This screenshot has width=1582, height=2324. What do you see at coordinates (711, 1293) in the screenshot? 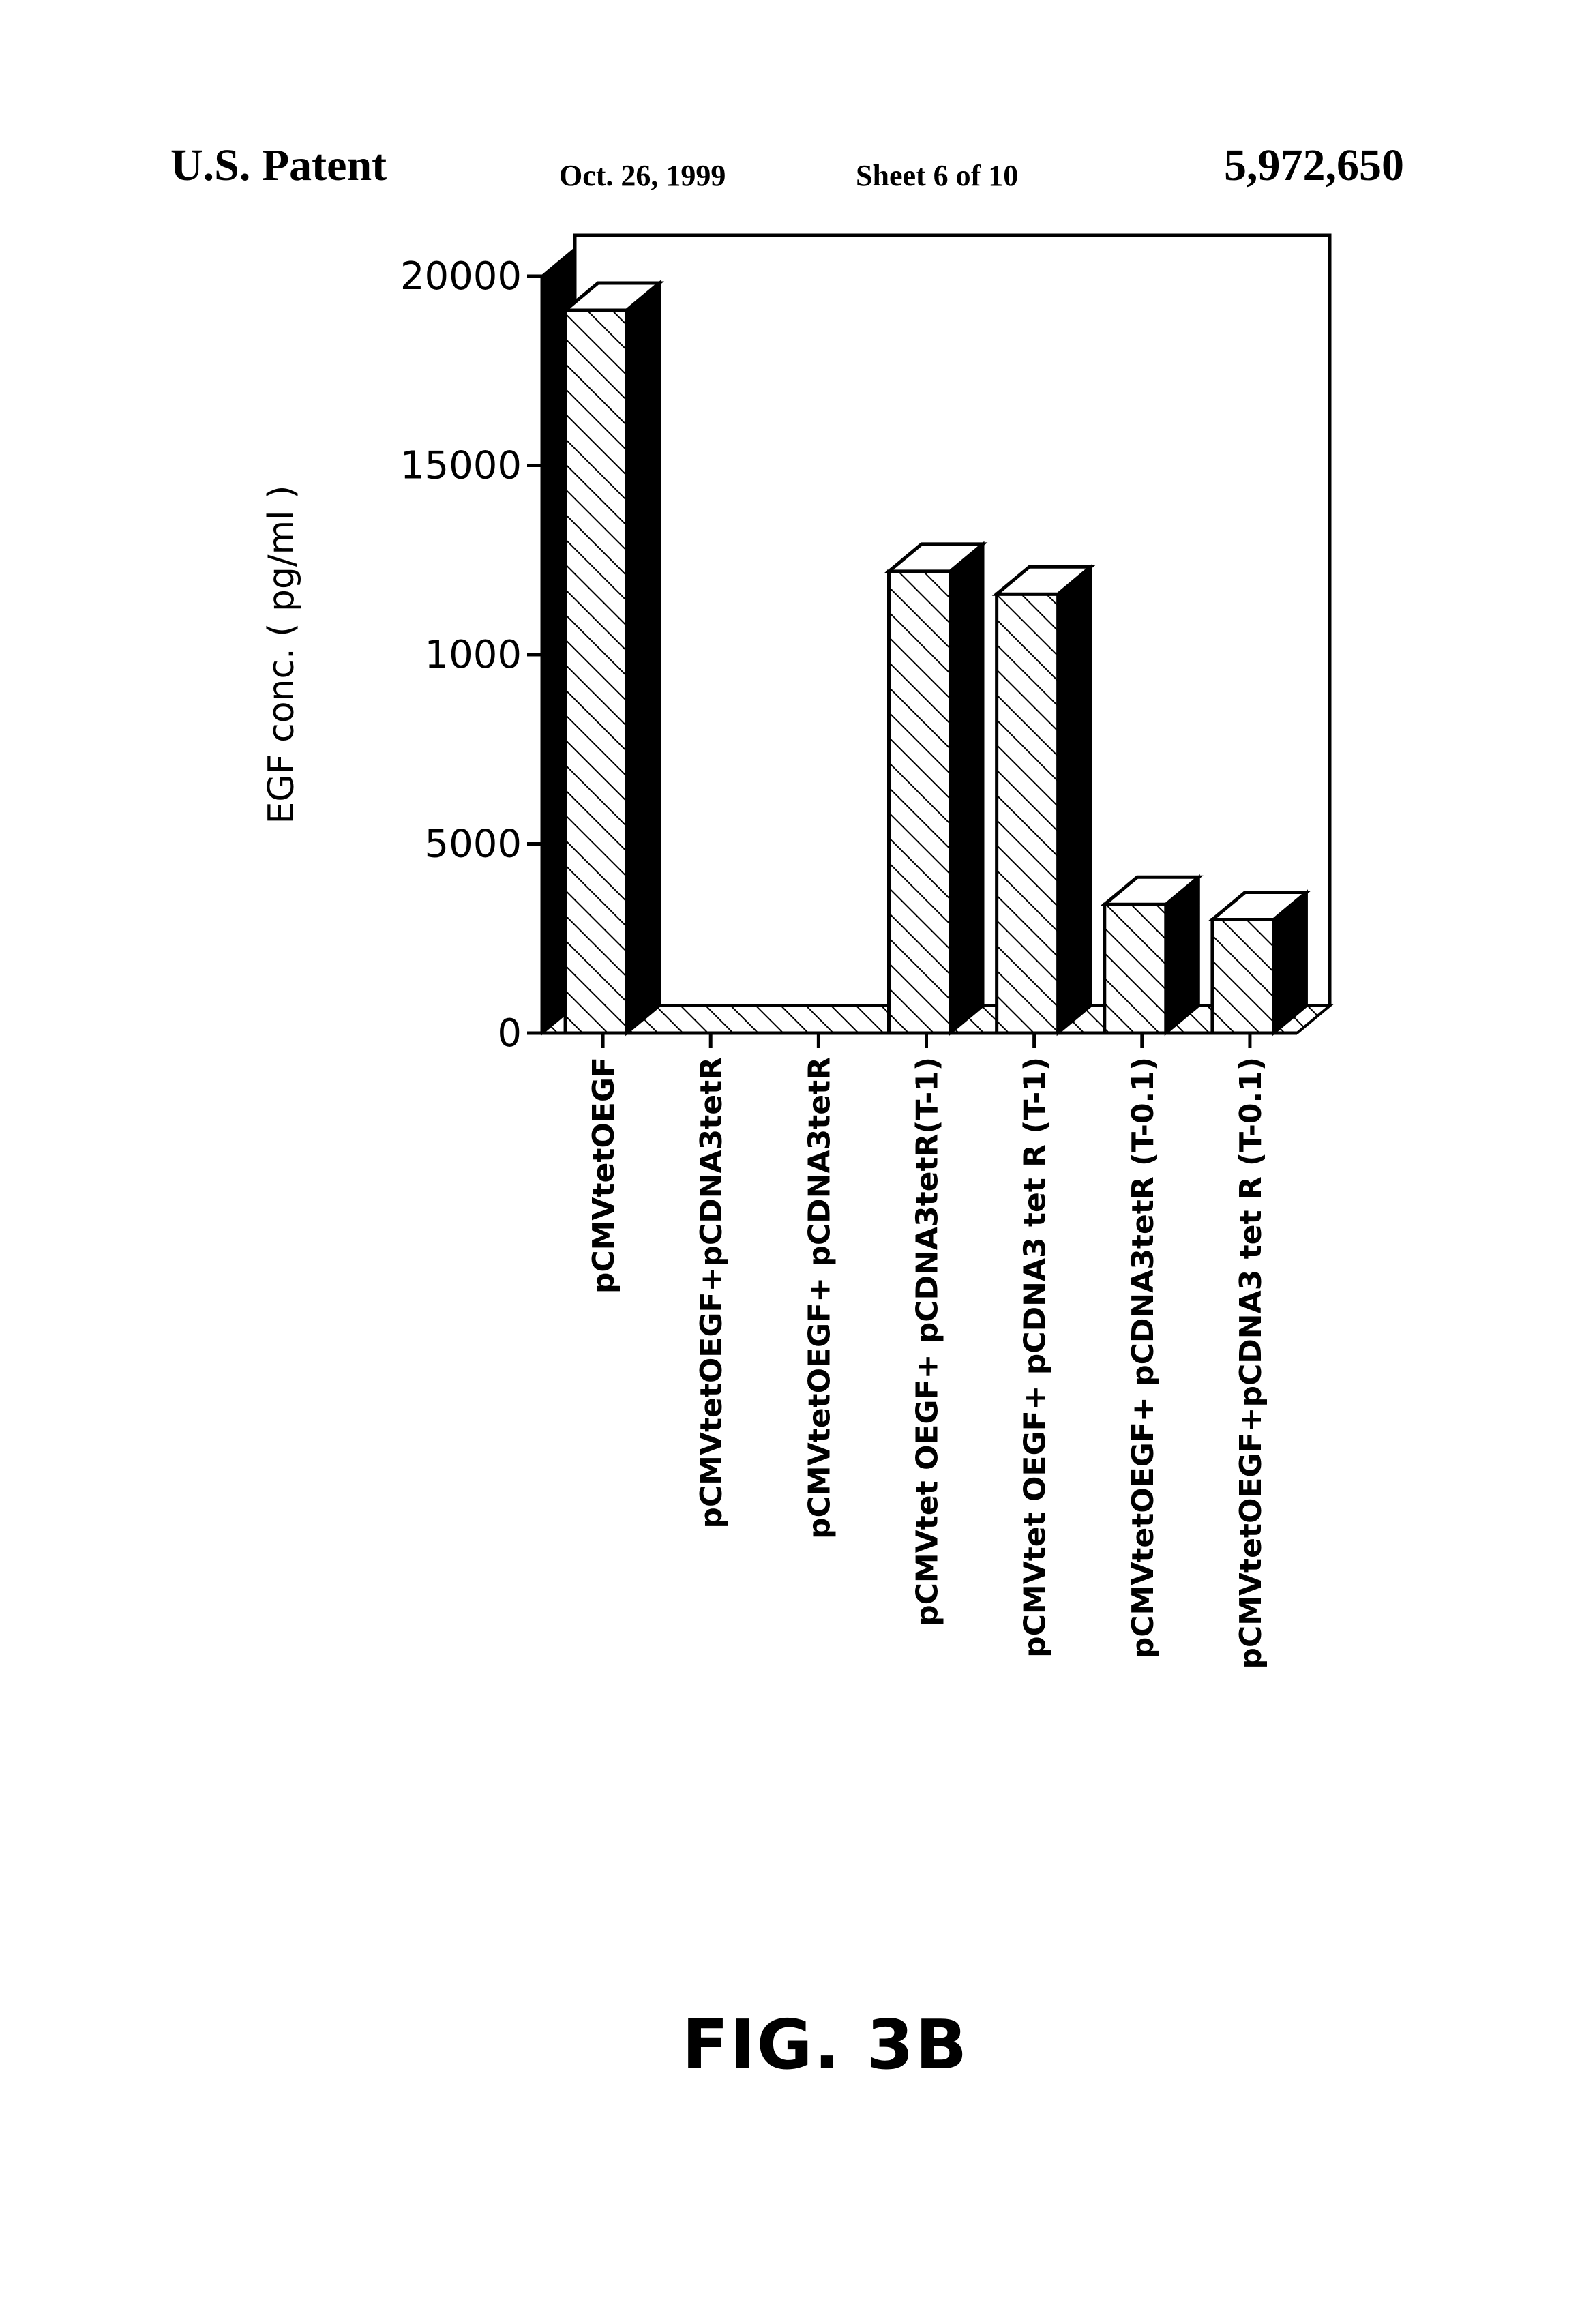
I see `x-tick-label: pCMVtetOEGF+pCDNA3tetR` at bounding box center [711, 1293].